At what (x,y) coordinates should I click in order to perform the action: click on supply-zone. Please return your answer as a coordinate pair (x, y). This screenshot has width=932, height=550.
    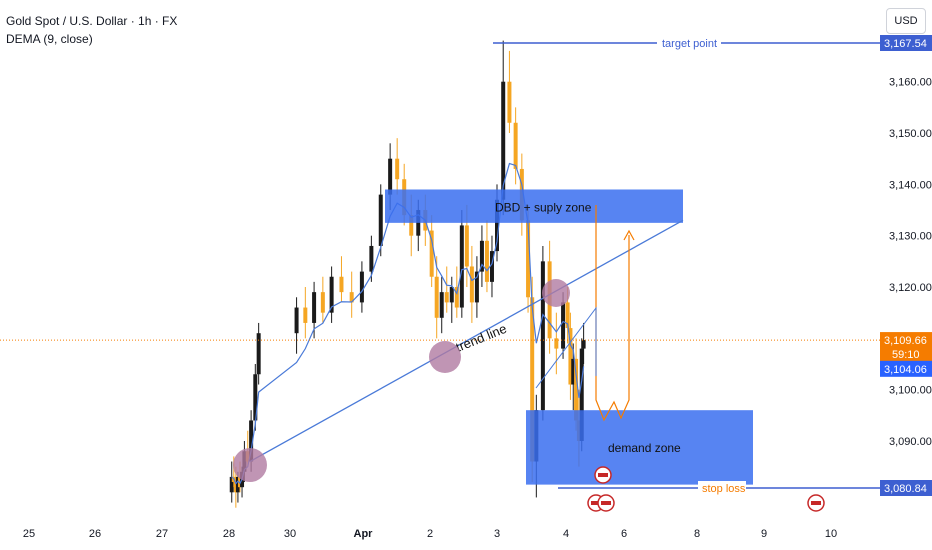
    Looking at the image, I should click on (534, 206).